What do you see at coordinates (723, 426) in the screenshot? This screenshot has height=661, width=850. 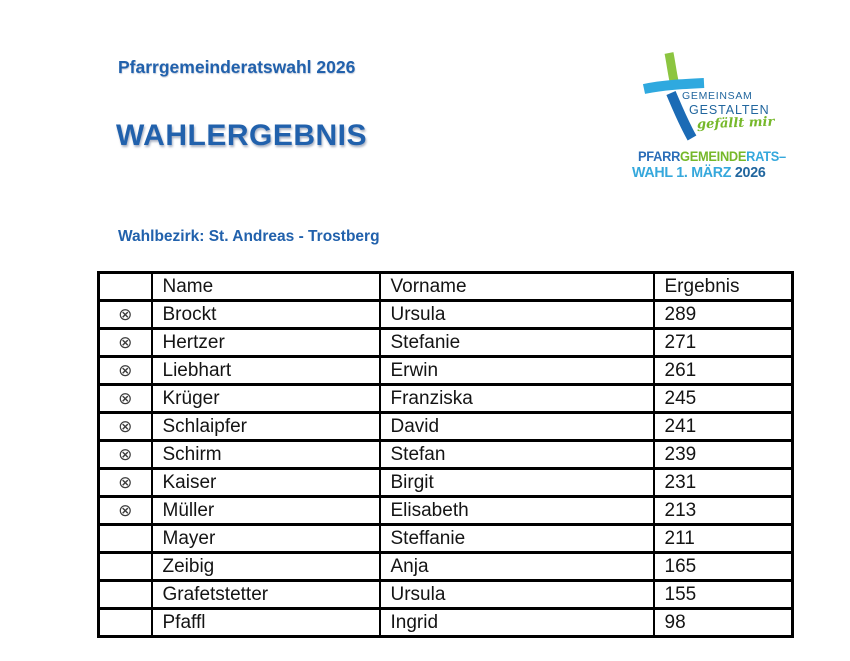 I see `ergebnis-cell: 241` at bounding box center [723, 426].